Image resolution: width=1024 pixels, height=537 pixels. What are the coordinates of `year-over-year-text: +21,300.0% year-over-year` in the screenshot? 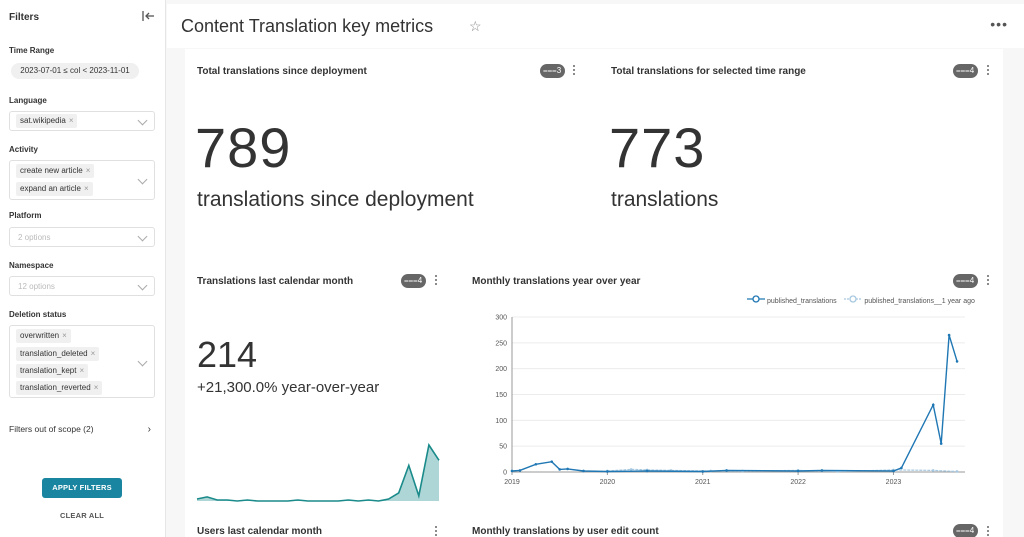 It's located at (288, 387).